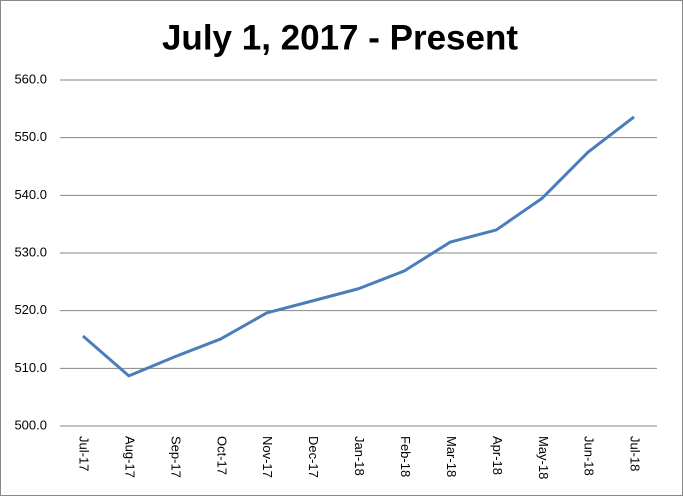 The image size is (683, 496). I want to click on y-tick-label: 500.0, so click(30, 424).